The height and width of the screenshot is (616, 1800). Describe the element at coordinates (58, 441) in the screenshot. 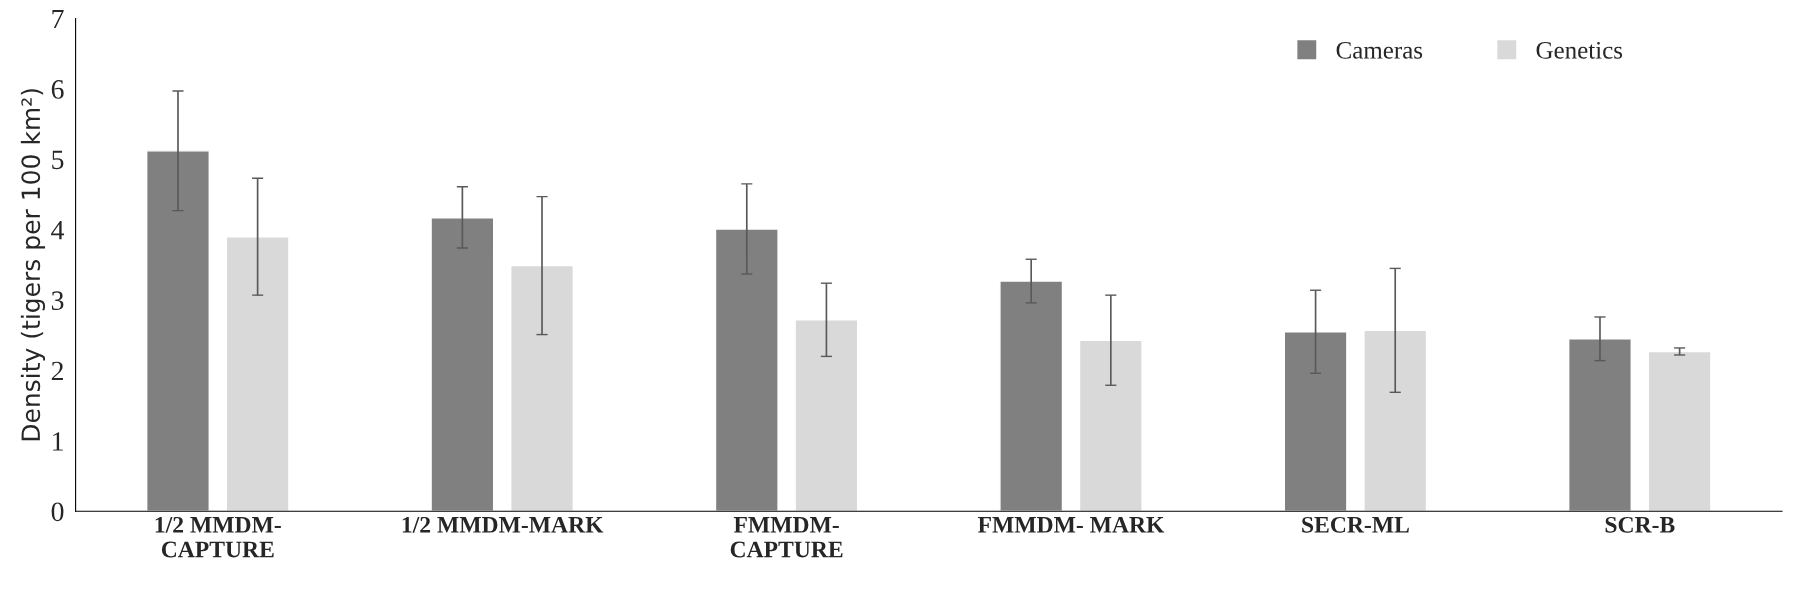

I see `y-tick-label: 1` at that location.